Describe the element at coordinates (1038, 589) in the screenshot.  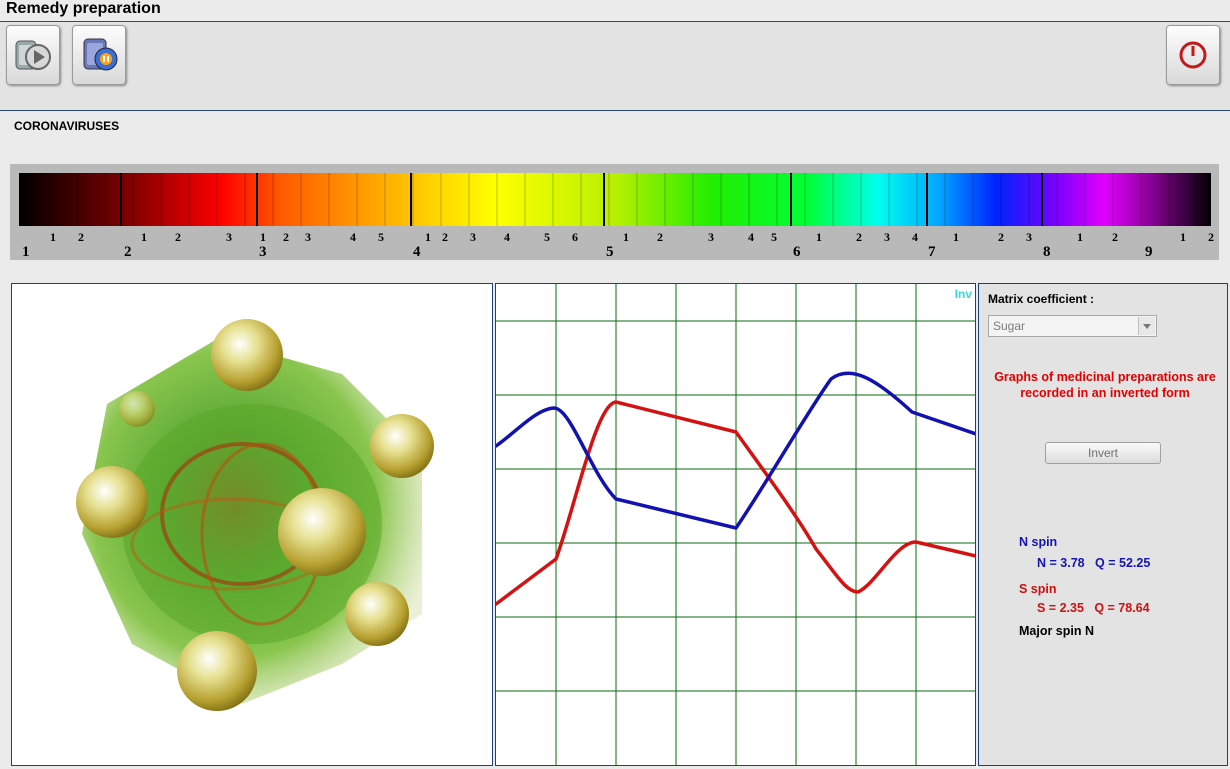
I see `s-spin-title: S spin` at that location.